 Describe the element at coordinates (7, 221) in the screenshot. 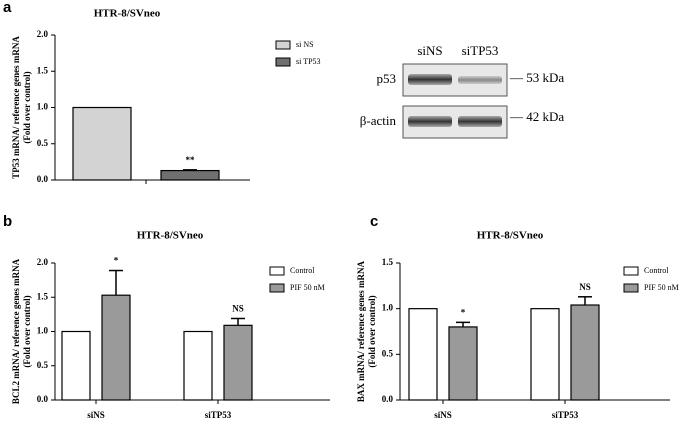

I see `panel-letter: b` at that location.